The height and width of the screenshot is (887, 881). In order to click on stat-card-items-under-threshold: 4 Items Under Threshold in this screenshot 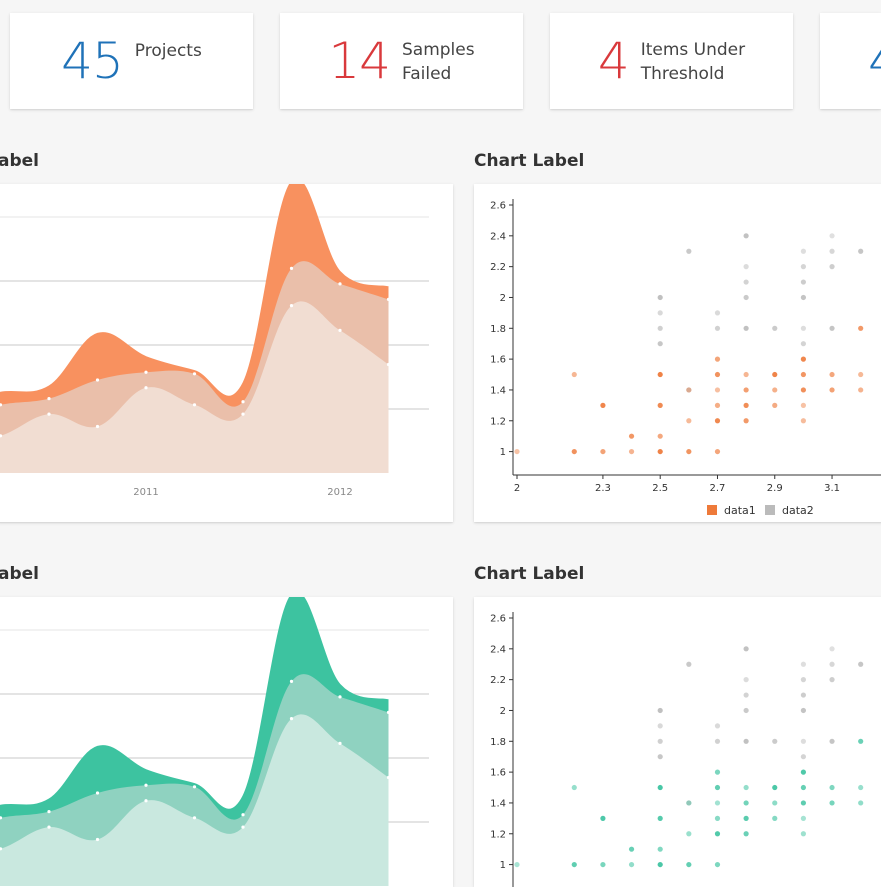, I will do `click(671, 61)`.